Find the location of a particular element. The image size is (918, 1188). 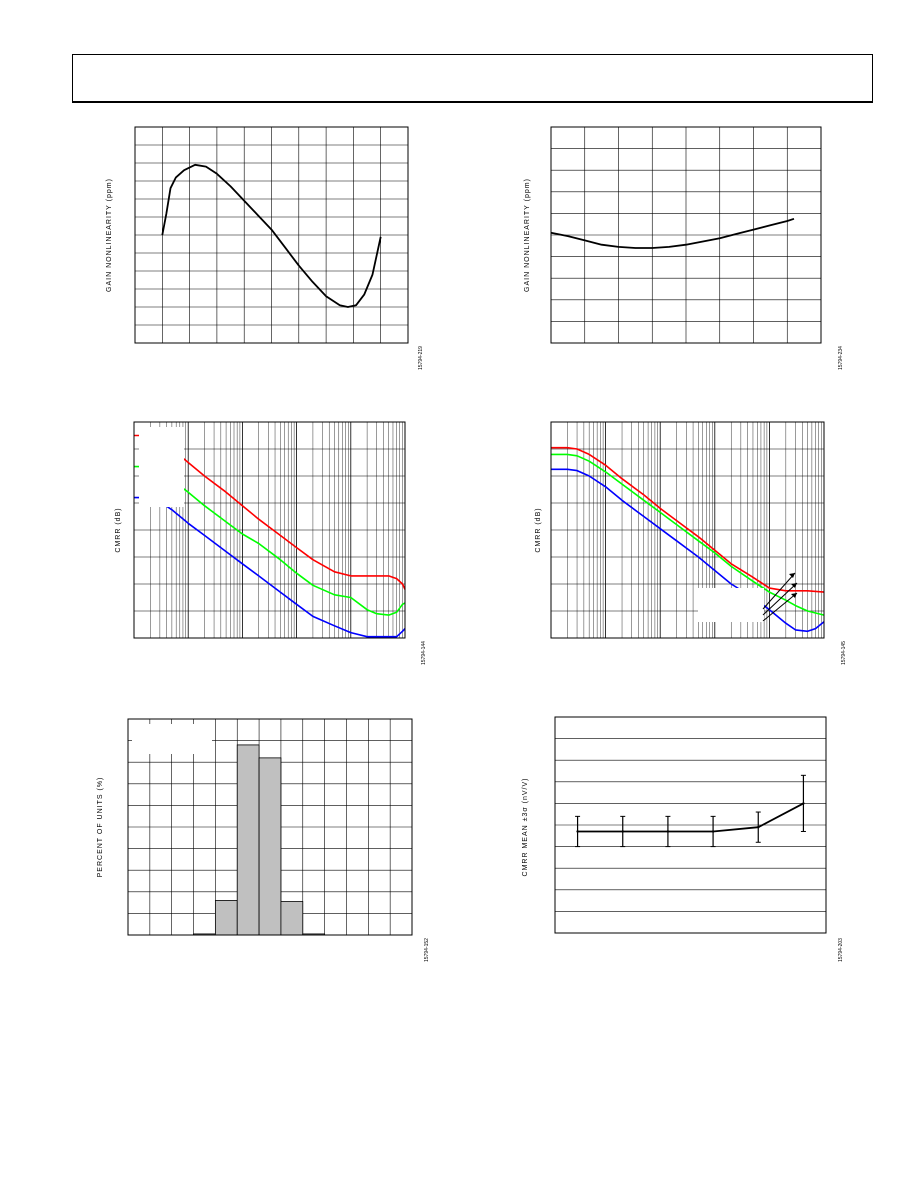

figure-code: 15794-203 is located at coordinates (841, 950).